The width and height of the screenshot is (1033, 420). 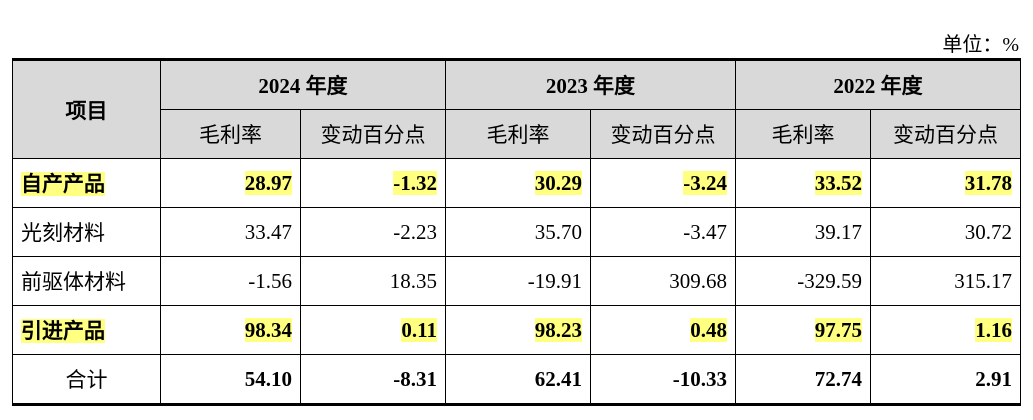 What do you see at coordinates (303, 84) in the screenshot?
I see `year-header: 2024 年度` at bounding box center [303, 84].